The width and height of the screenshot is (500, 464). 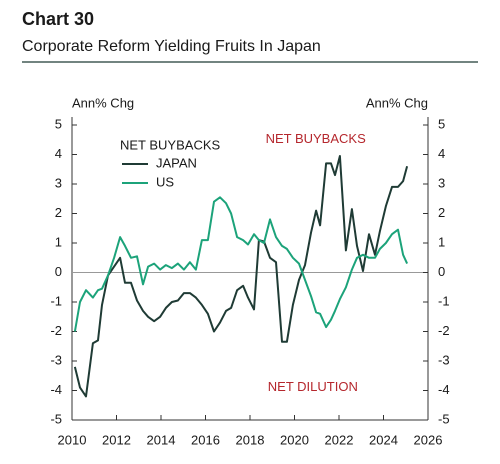 What do you see at coordinates (58, 241) in the screenshot?
I see `y-tick-label: 1` at bounding box center [58, 241].